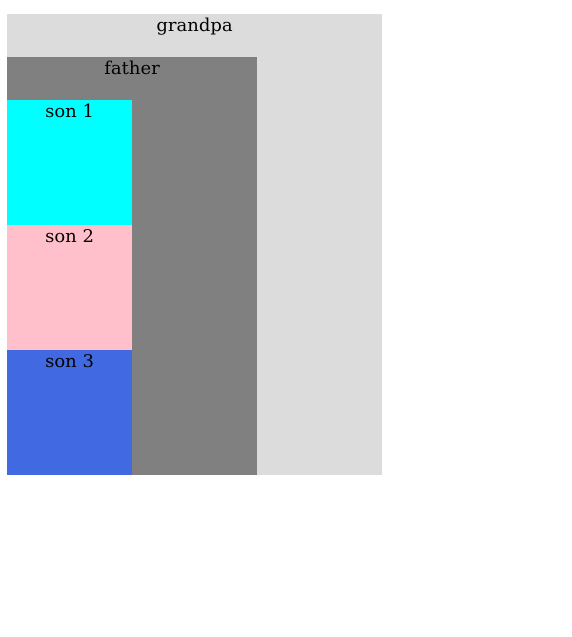  Describe the element at coordinates (69, 287) in the screenshot. I see `son-2-box: son 2` at that location.